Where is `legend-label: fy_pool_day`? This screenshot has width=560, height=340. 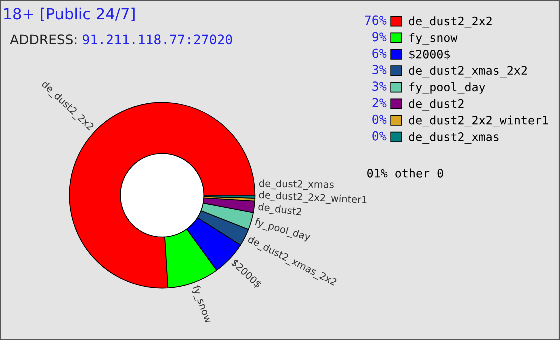
legend-label: fy_pool_day is located at coordinates (448, 88).